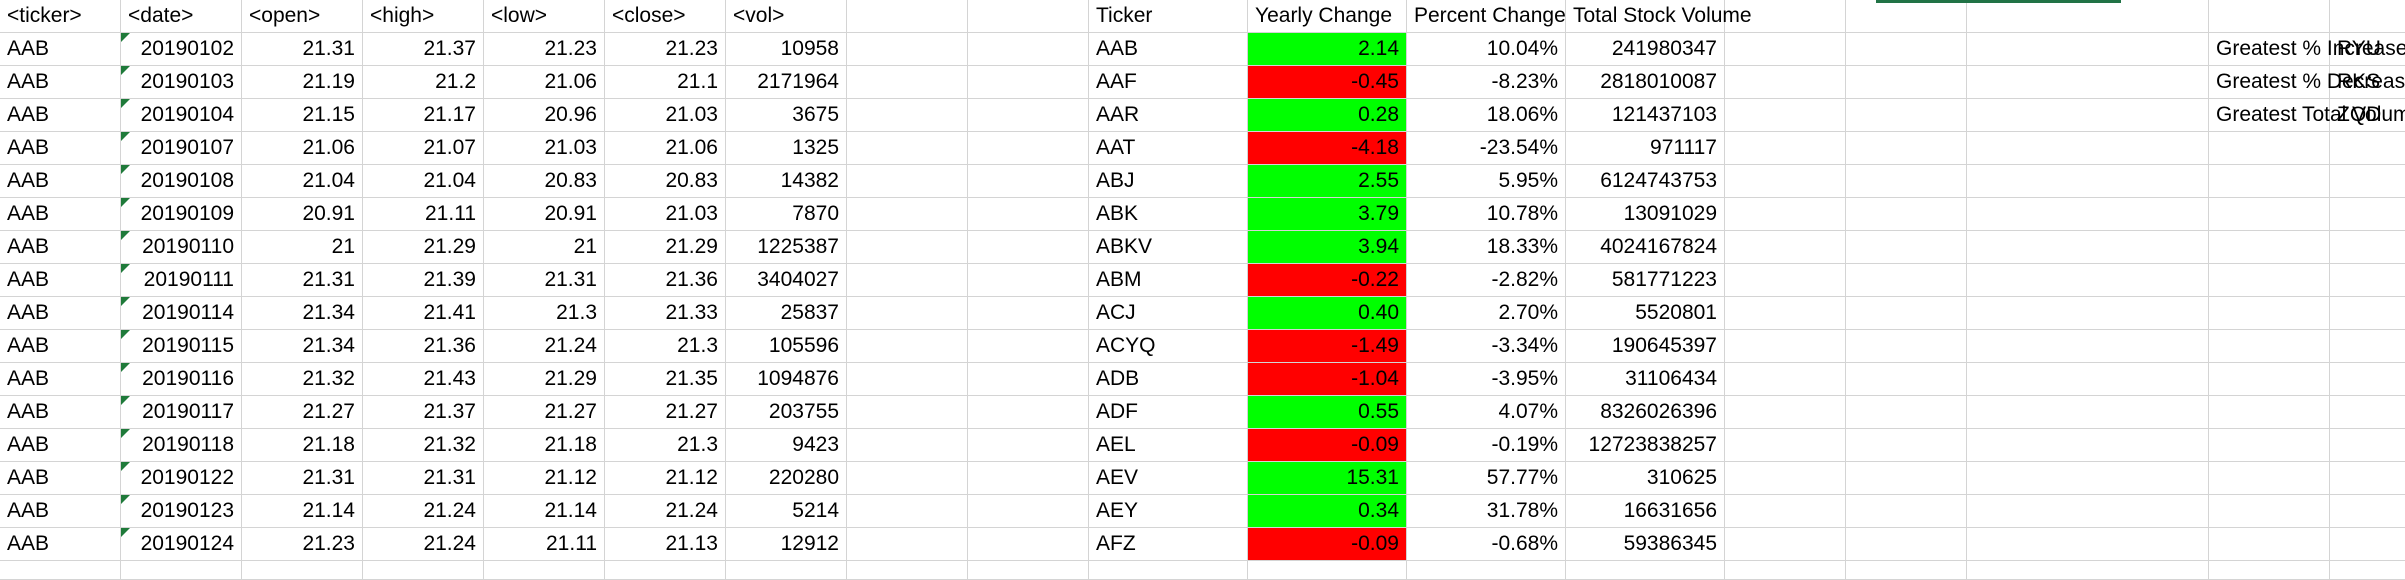 The width and height of the screenshot is (2405, 580). Describe the element at coordinates (1645, 115) in the screenshot. I see `summary-data-cell: 121437103` at that location.